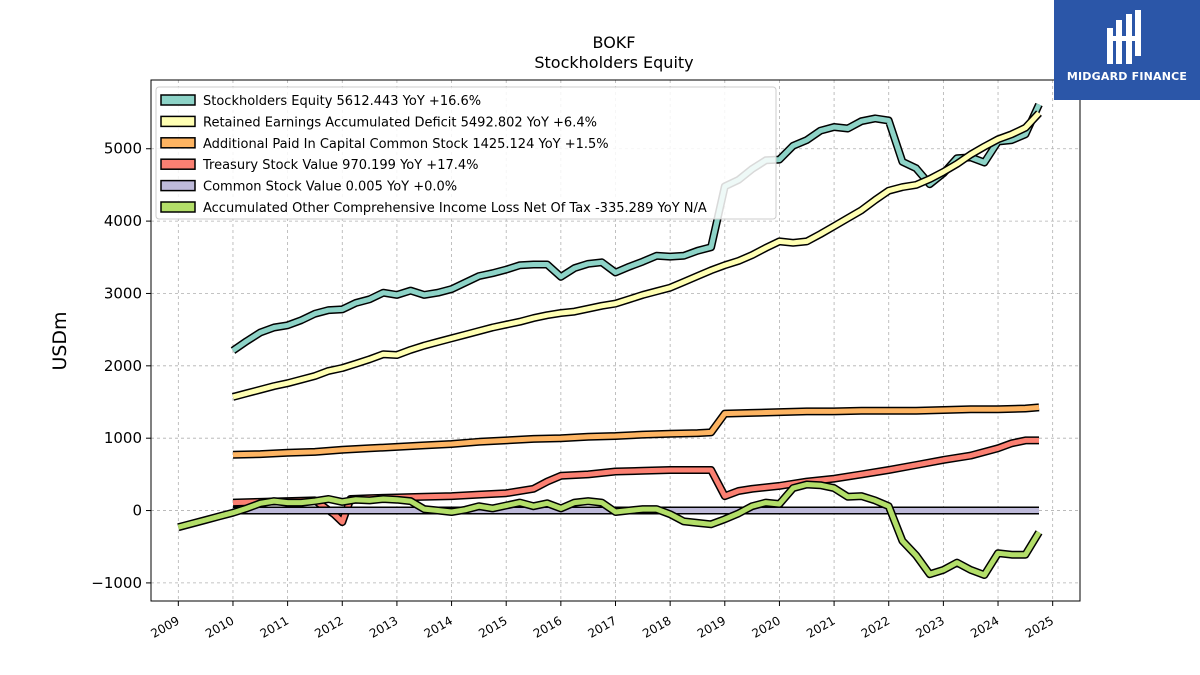  Describe the element at coordinates (984, 626) in the screenshot. I see `x-tick-label: 2024` at that location.